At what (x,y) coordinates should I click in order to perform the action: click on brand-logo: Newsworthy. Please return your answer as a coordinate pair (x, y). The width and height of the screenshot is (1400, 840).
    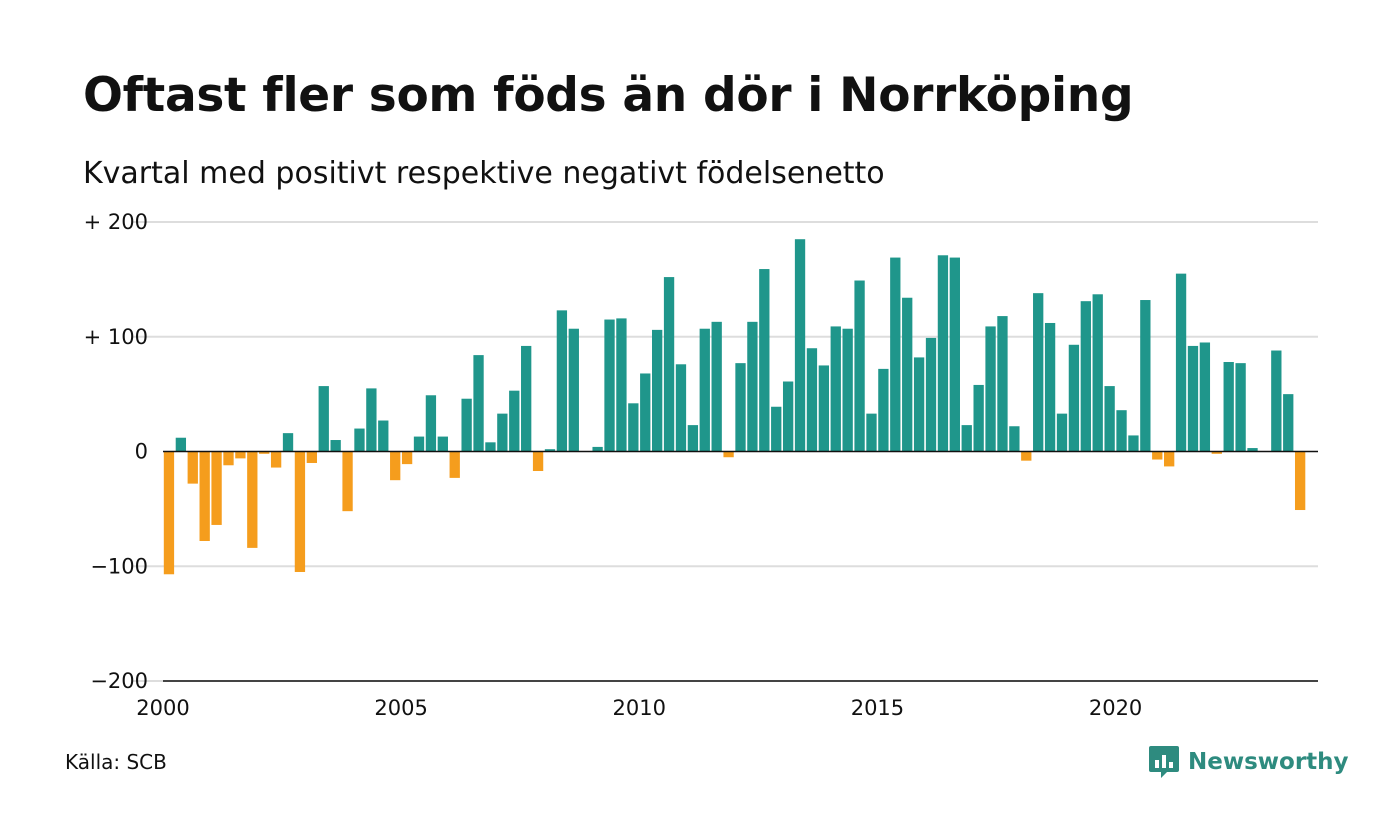
    Looking at the image, I should click on (1248, 762).